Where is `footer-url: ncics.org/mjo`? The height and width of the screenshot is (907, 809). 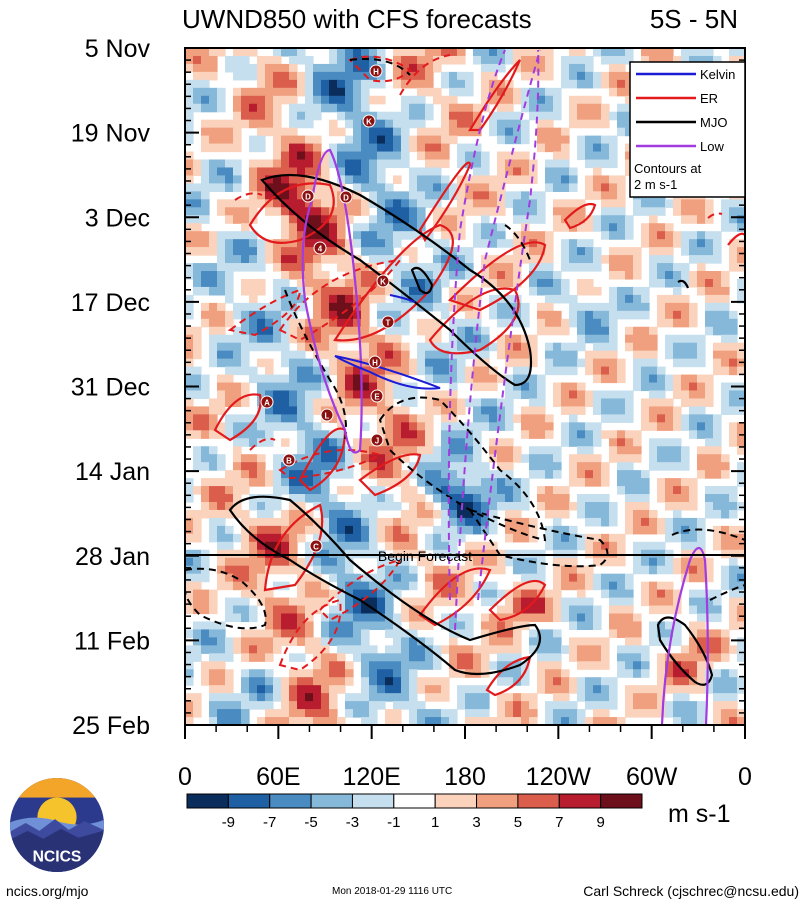
footer-url: ncics.org/mjo is located at coordinates (47, 891).